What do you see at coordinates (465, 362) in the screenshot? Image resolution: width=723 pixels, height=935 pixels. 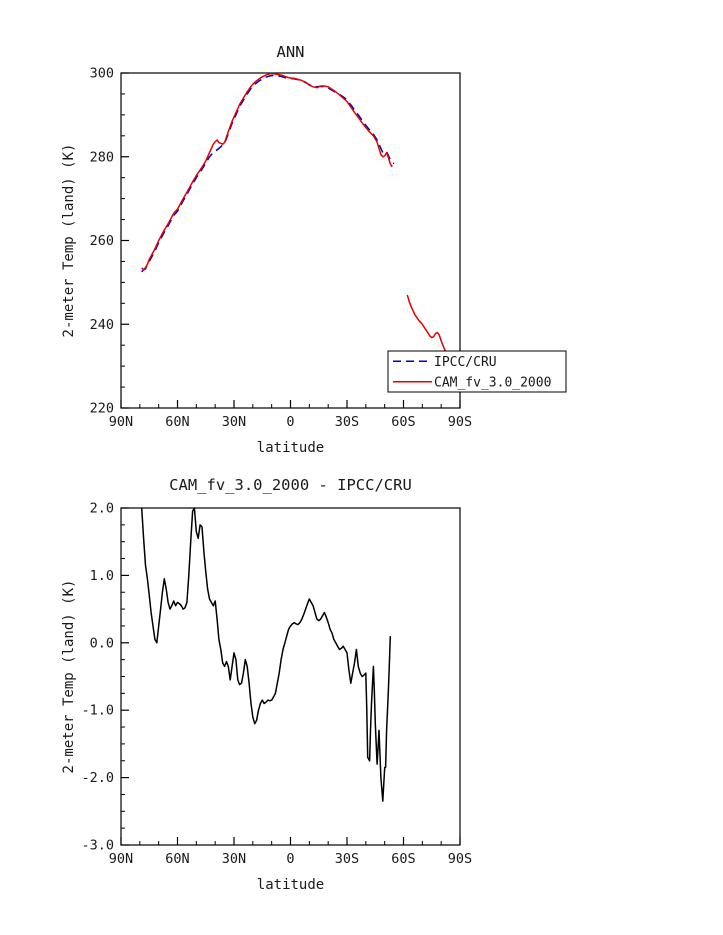 I see `legend-label-ipcc-cru: IPCC/CRU` at bounding box center [465, 362].